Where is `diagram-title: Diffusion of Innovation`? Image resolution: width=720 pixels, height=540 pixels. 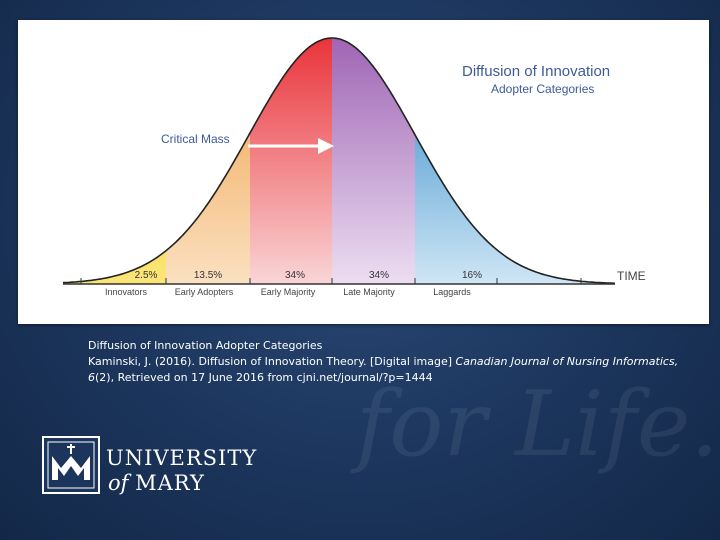 diagram-title: Diffusion of Innovation is located at coordinates (536, 71).